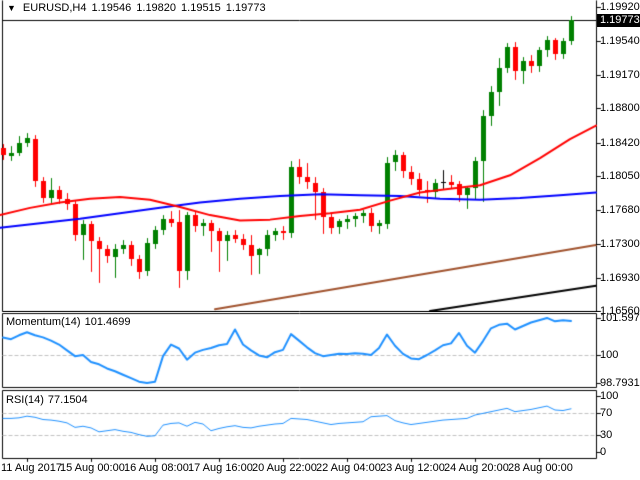  I want to click on current-price-tag: 1.19773, so click(618, 20).